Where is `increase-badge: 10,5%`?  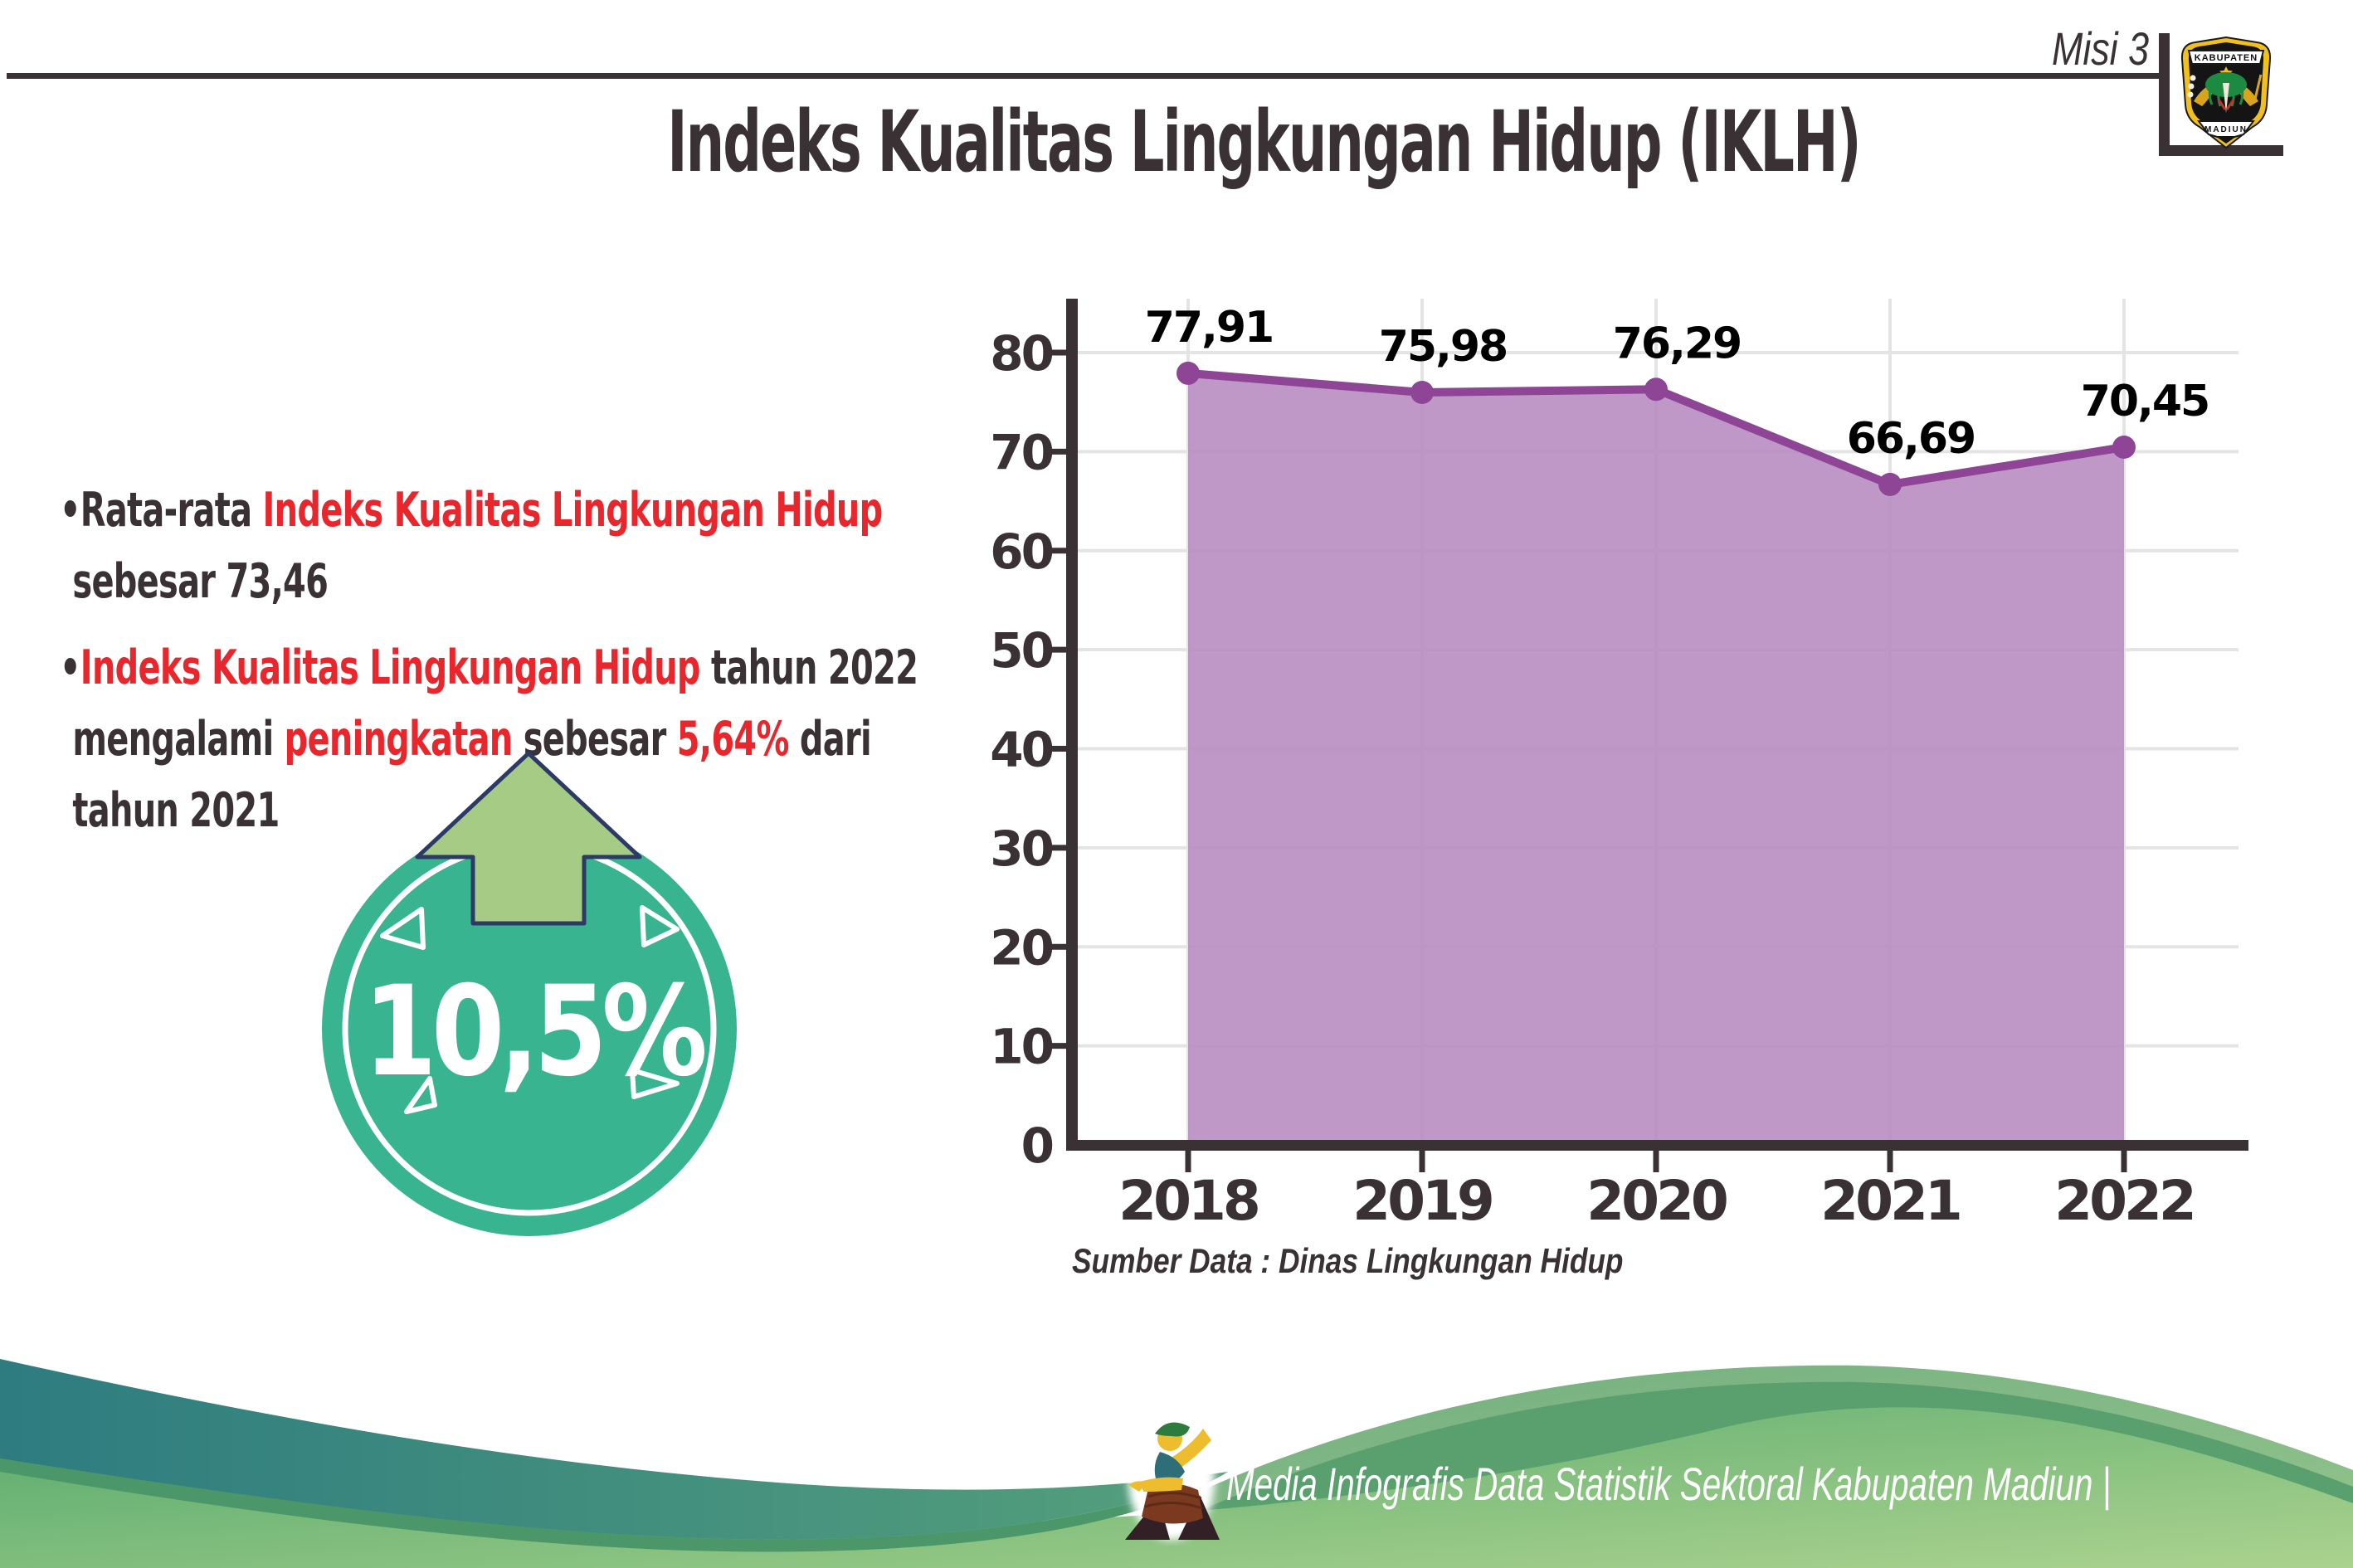
increase-badge: 10,5% is located at coordinates (529, 993).